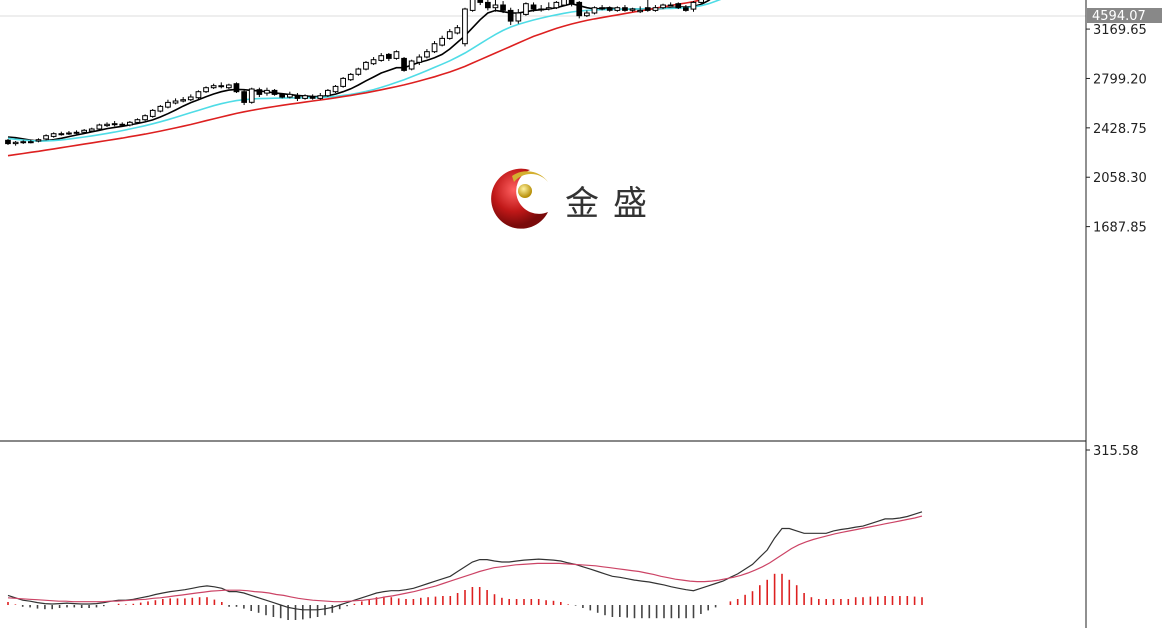 The image size is (1162, 628). I want to click on logo-crescent-icon, so click(519, 198).